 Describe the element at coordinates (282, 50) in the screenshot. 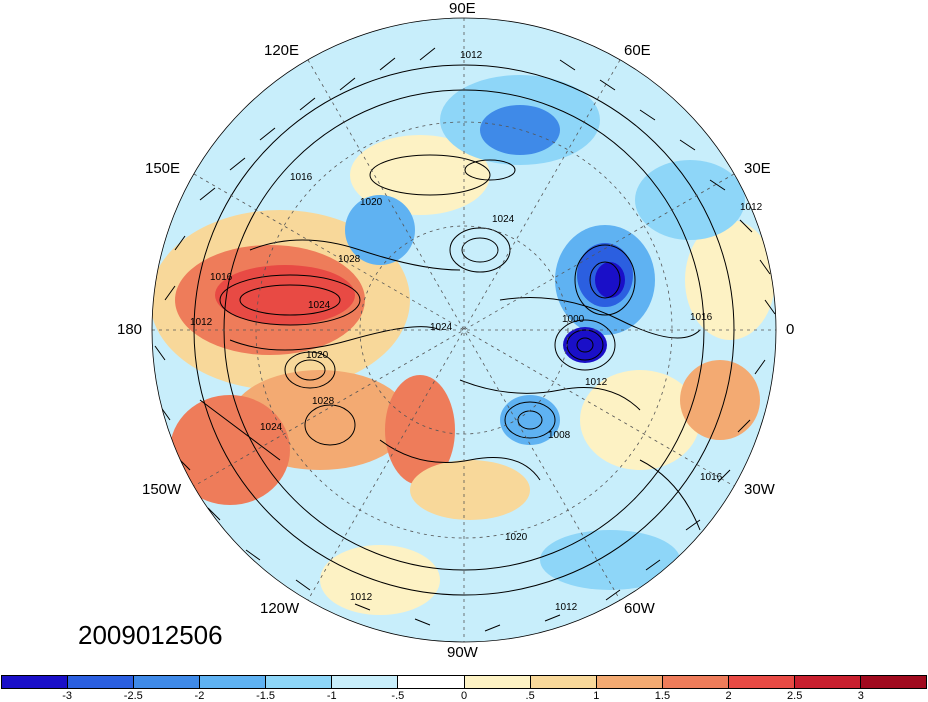

I see `lon-label-120e: 120E` at that location.